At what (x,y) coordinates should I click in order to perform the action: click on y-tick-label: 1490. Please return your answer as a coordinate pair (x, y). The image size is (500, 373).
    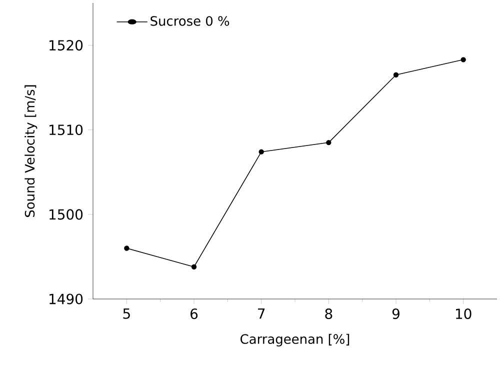
    Looking at the image, I should click on (66, 299).